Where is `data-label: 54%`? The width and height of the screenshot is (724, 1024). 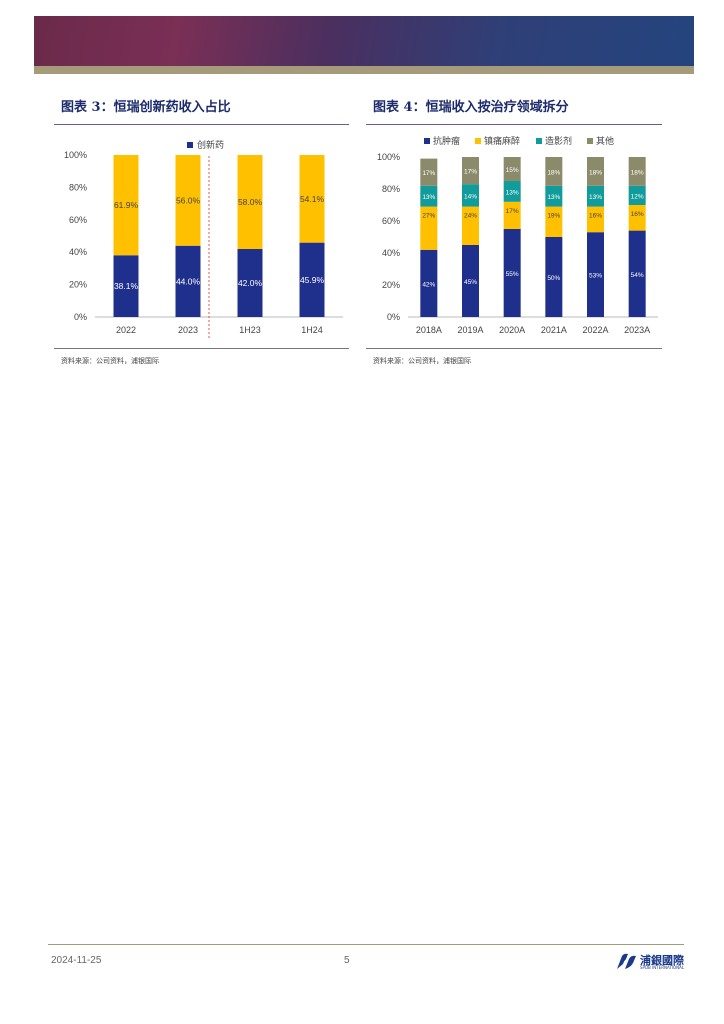 data-label: 54% is located at coordinates (637, 275).